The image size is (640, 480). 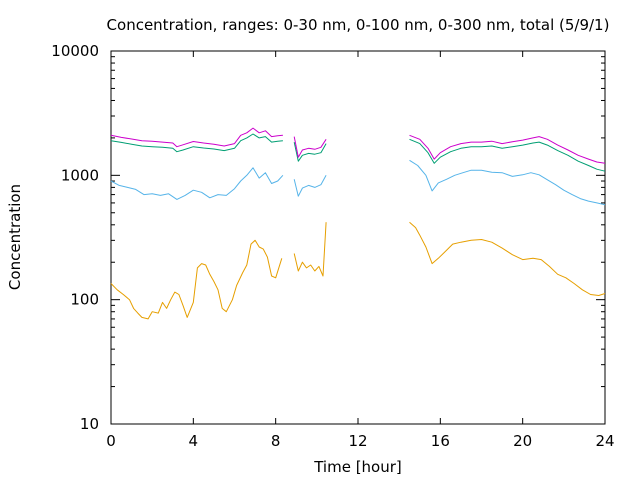 What do you see at coordinates (15, 237) in the screenshot?
I see `y-axis-title: Concentration` at bounding box center [15, 237].